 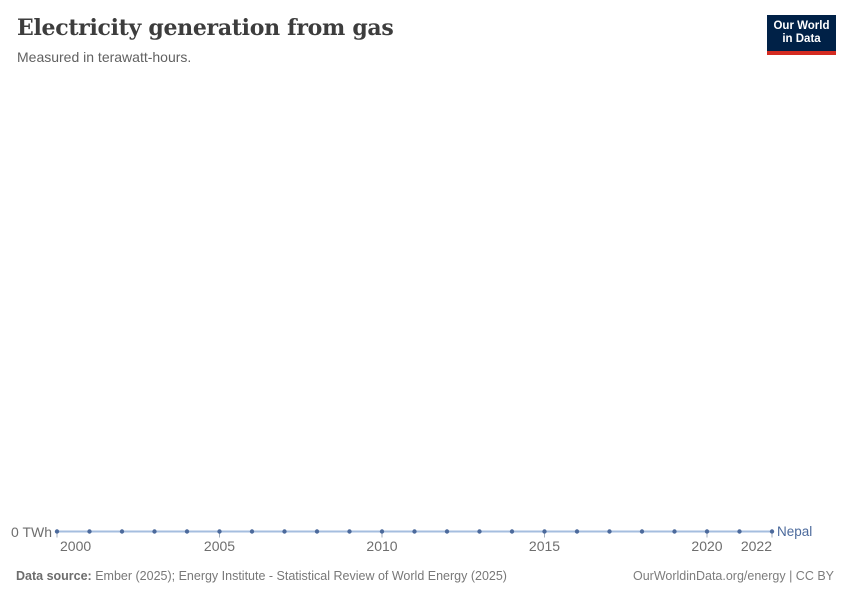 What do you see at coordinates (76, 546) in the screenshot?
I see `x-axis-tick-label: 2000` at bounding box center [76, 546].